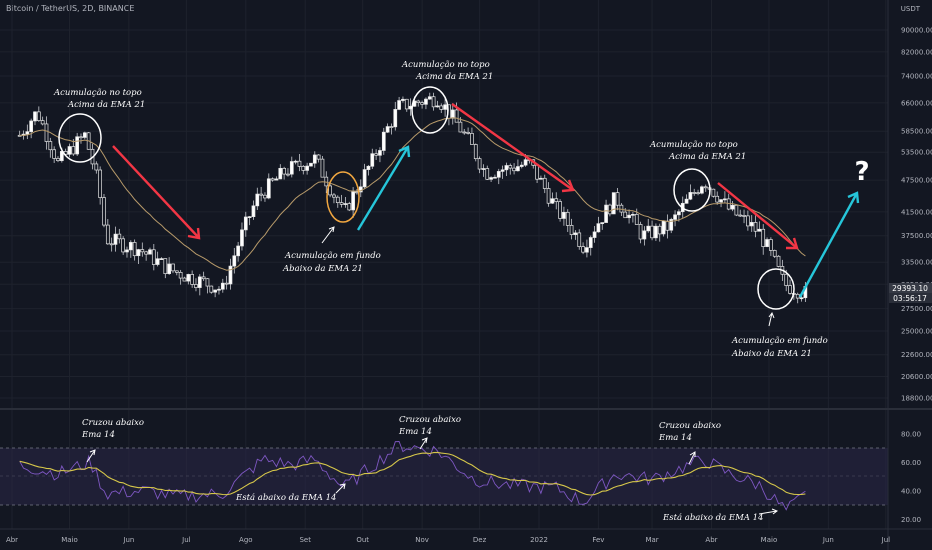  What do you see at coordinates (412, 473) in the screenshot?
I see `rsi-ema-14-line` at bounding box center [412, 473].